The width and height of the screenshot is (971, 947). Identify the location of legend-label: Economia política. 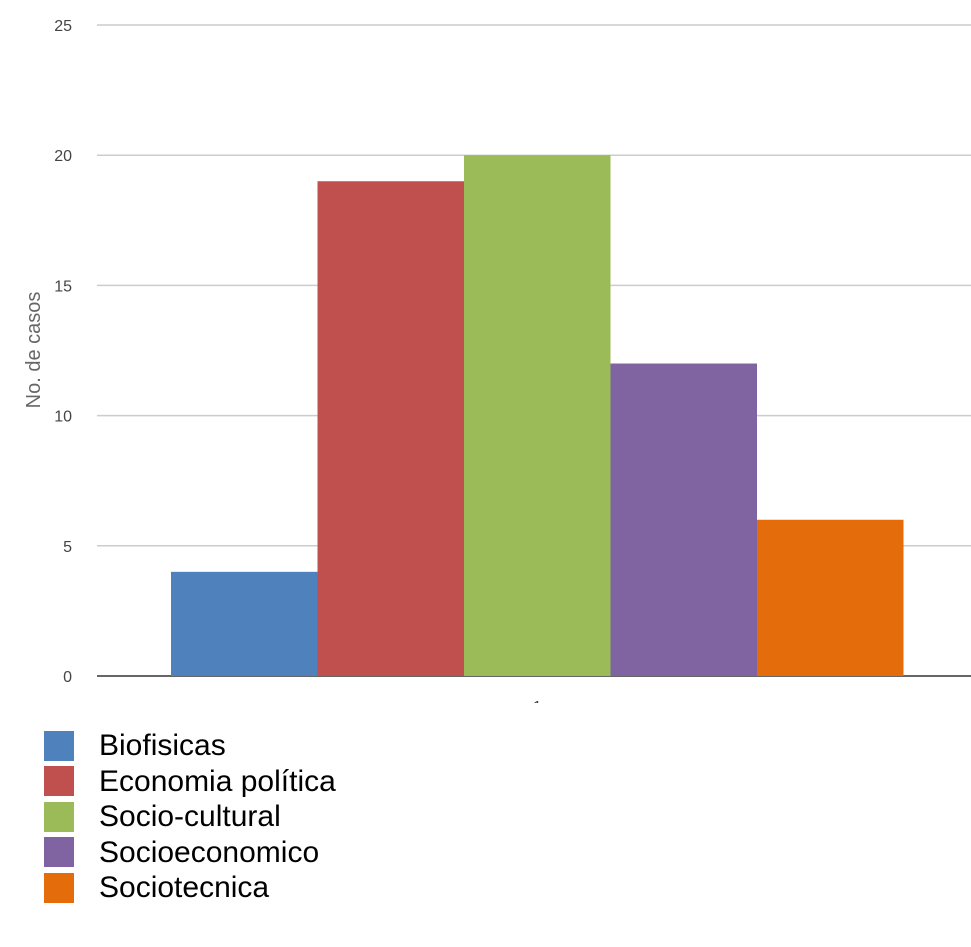
(217, 781).